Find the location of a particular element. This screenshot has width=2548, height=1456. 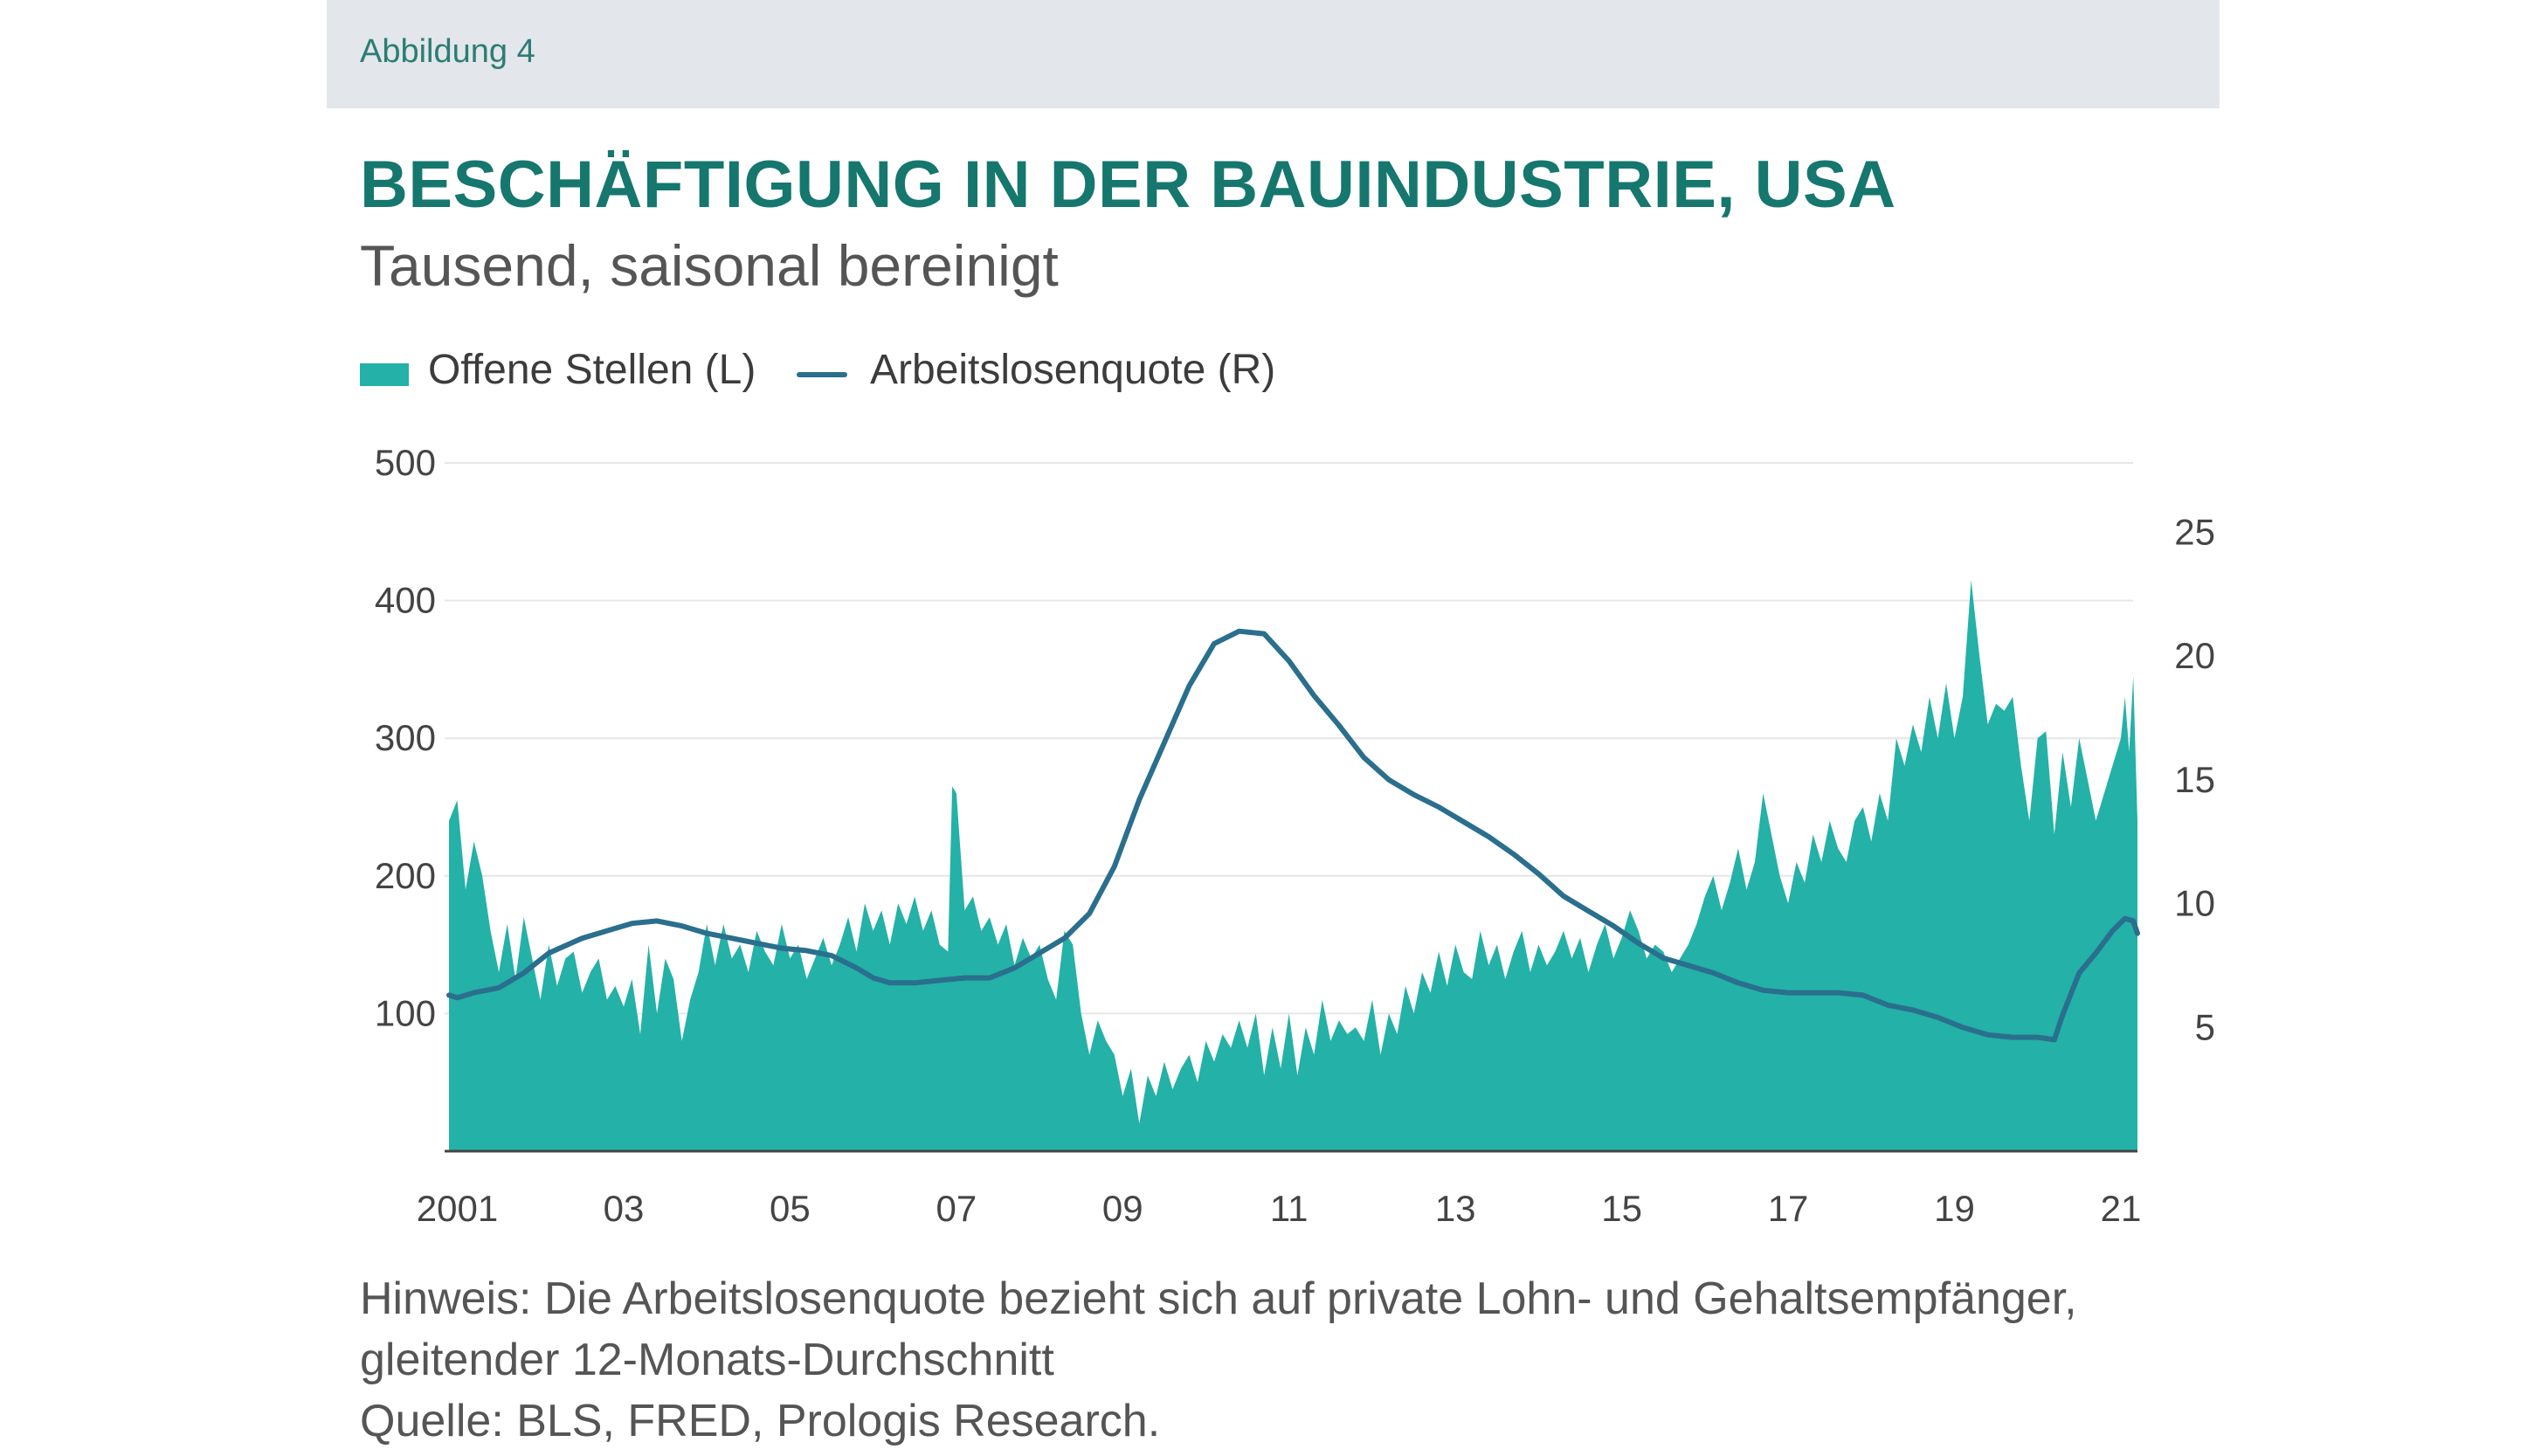

x-tick-label-09: 09 is located at coordinates (1122, 1208).